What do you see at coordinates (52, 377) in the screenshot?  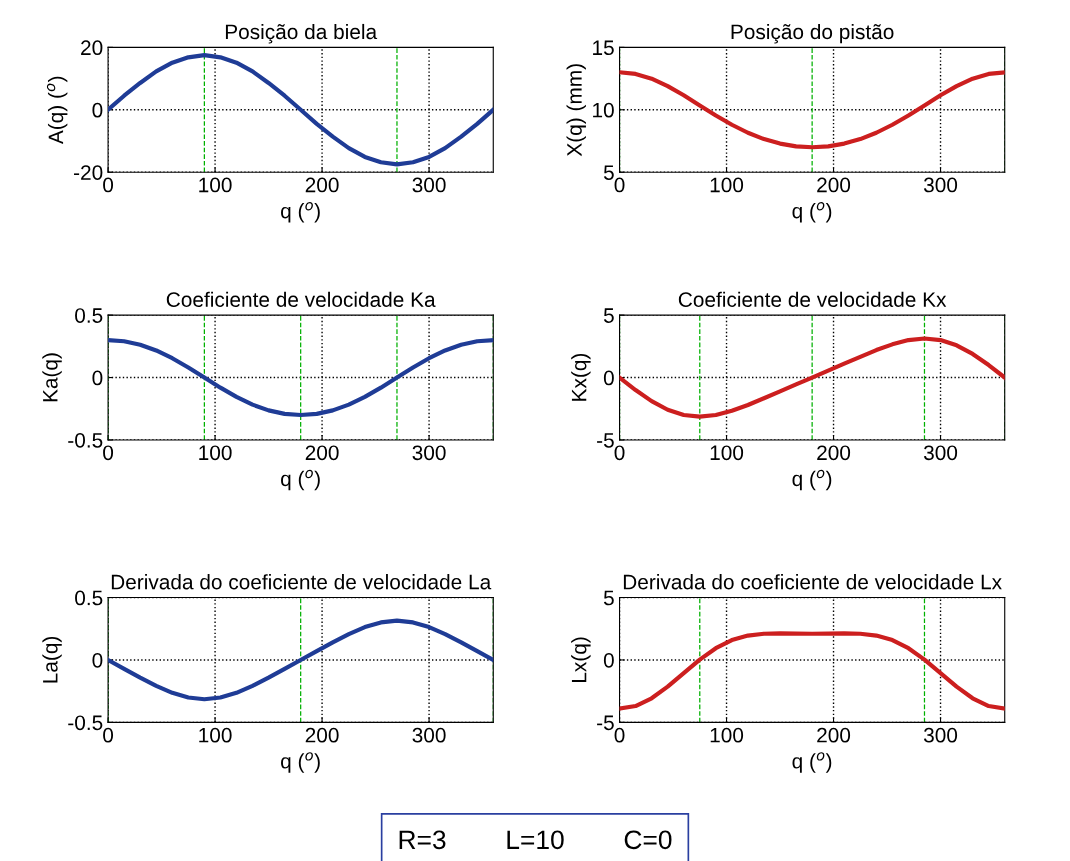 I see `y-axis-title: Ka(q)` at bounding box center [52, 377].